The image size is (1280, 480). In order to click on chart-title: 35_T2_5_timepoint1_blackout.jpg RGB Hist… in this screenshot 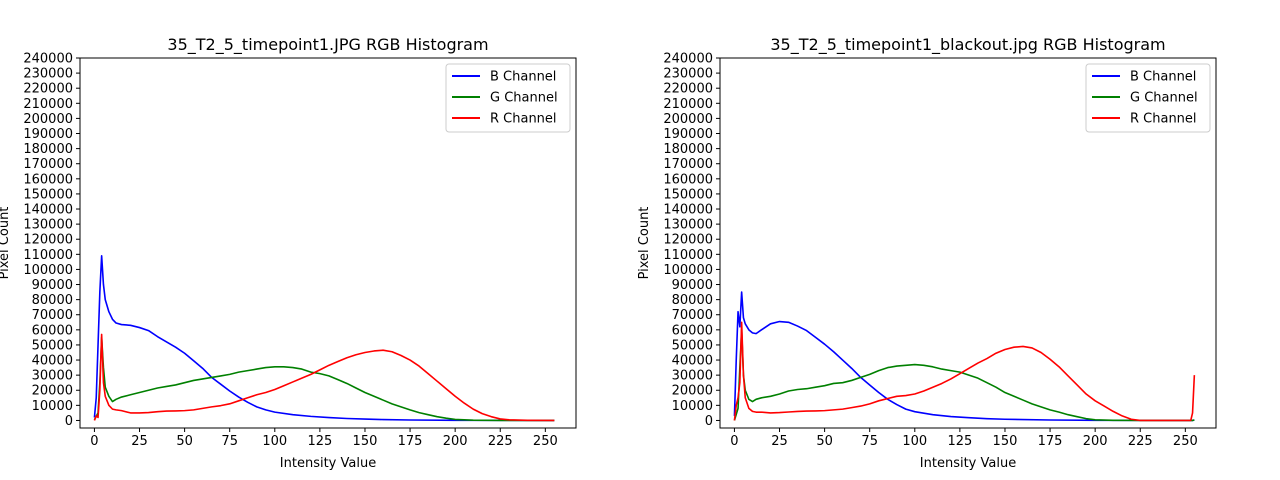, I will do `click(967, 45)`.